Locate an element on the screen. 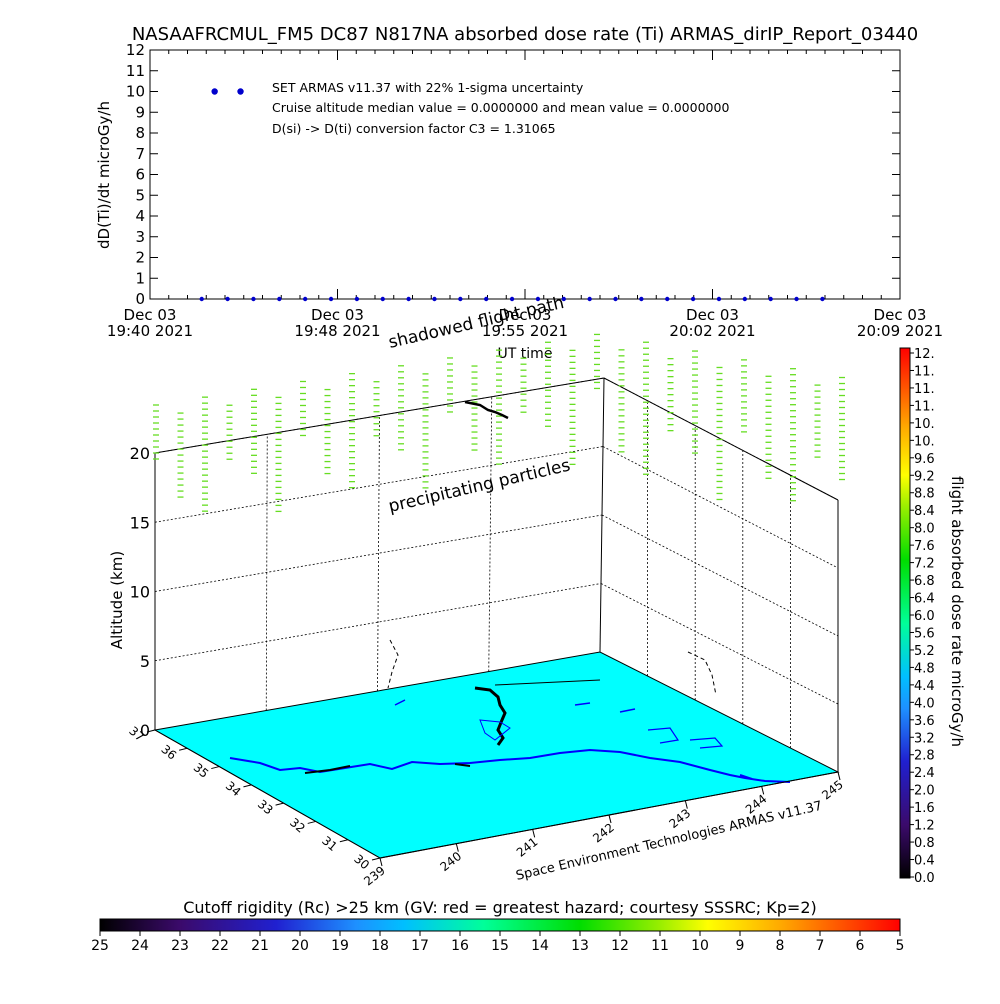 The height and width of the screenshot is (1004, 1000). track-upper is located at coordinates (486, 410).